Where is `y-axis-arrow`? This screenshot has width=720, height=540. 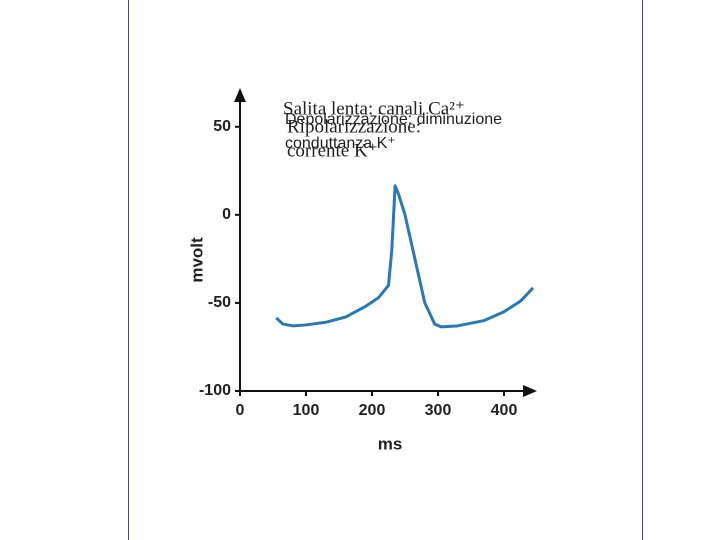
y-axis-arrow is located at coordinates (240, 95).